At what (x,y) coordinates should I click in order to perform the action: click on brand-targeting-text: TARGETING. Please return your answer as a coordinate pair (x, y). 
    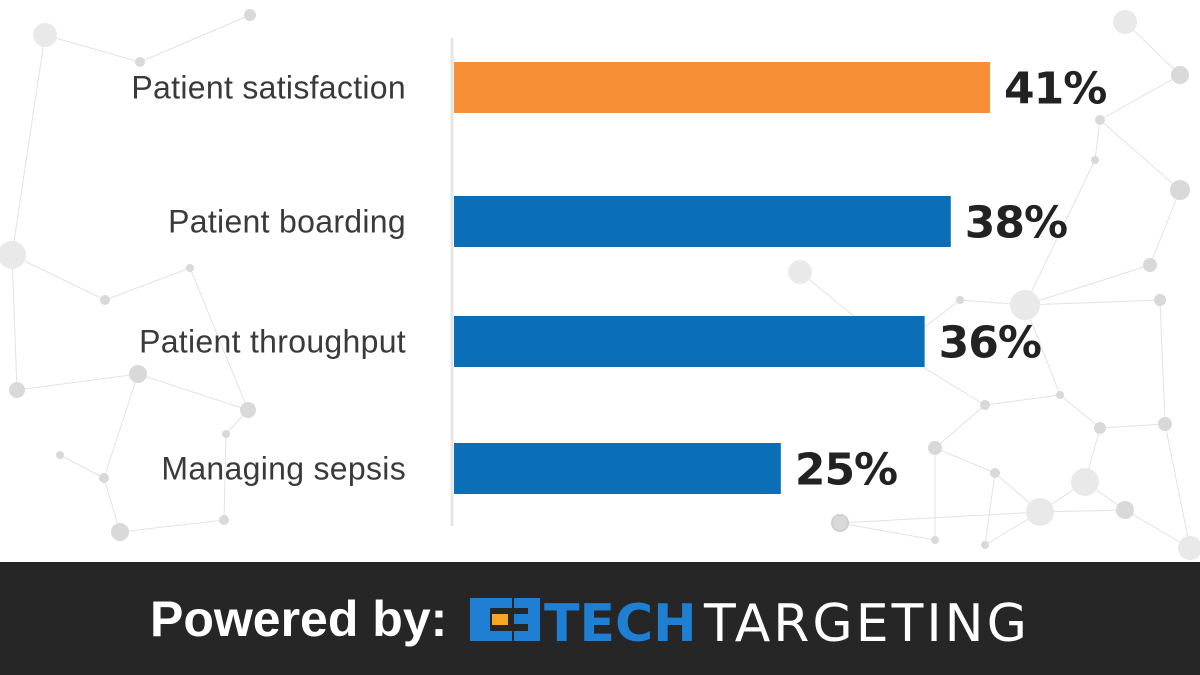
    Looking at the image, I should click on (866, 624).